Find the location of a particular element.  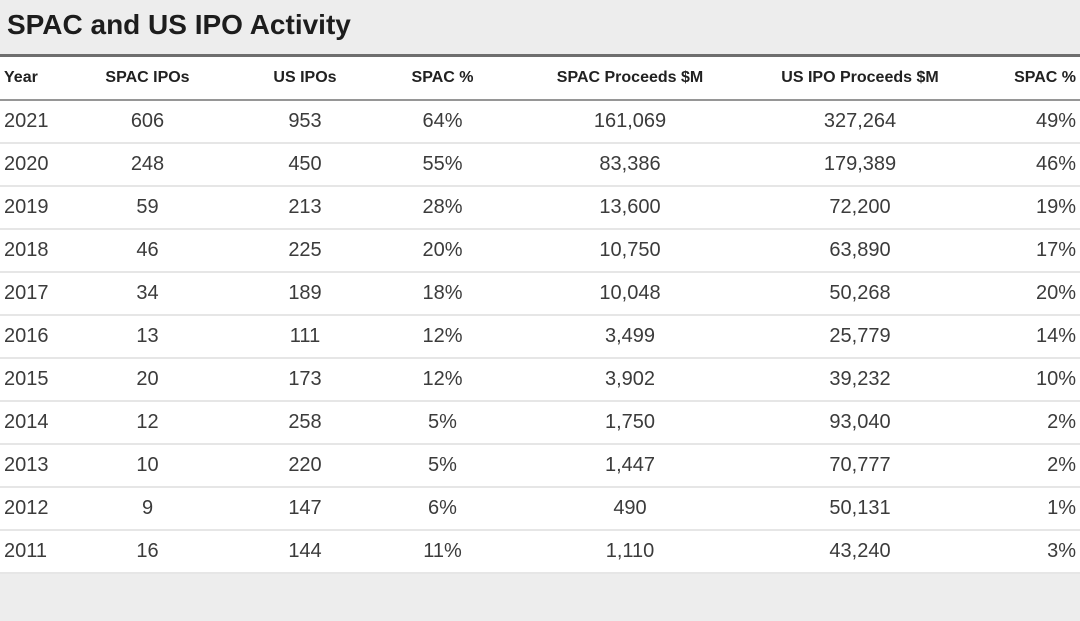

table-cell: 490 is located at coordinates (630, 509).